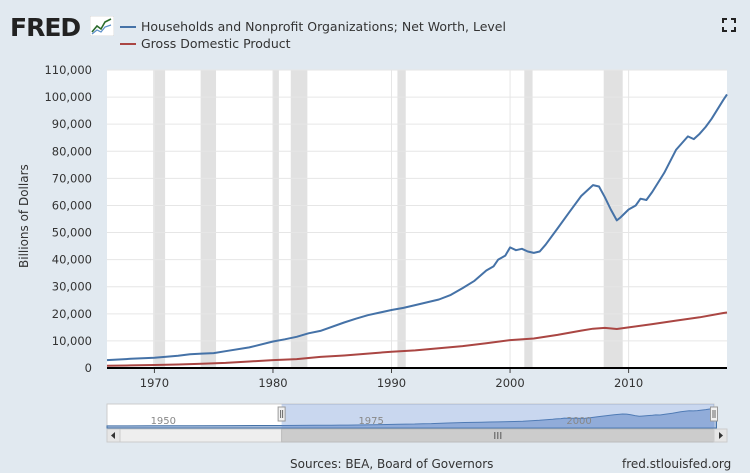 The width and height of the screenshot is (750, 473). Describe the element at coordinates (370, 421) in the screenshot. I see `navigator-tick-label: 1975` at that location.